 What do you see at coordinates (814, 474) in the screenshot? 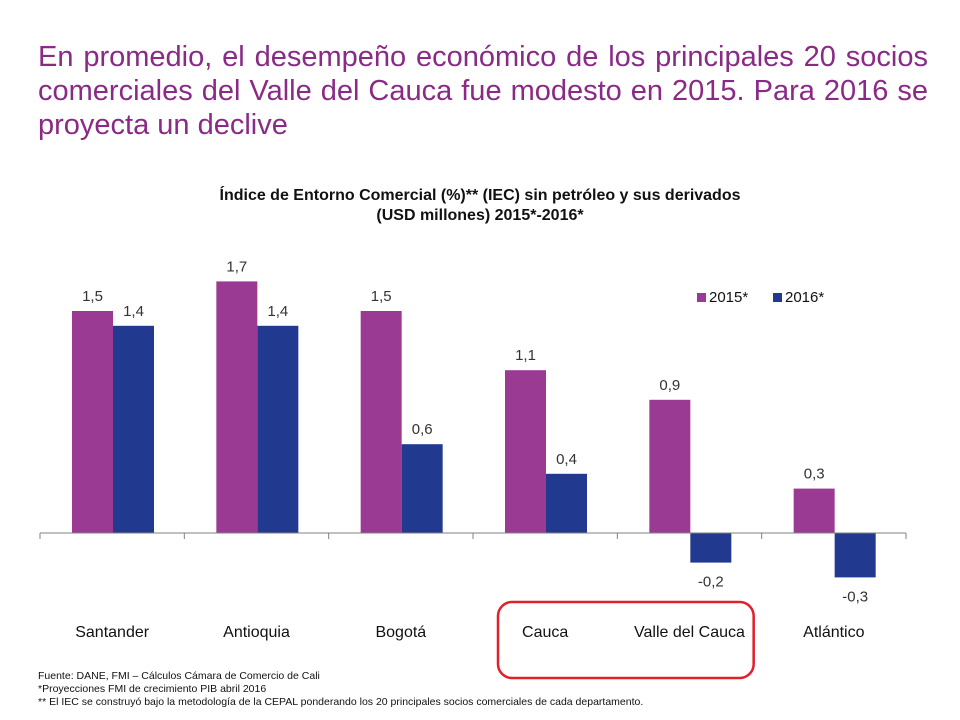
I see `data-label-2015-5: 0,3` at bounding box center [814, 474].